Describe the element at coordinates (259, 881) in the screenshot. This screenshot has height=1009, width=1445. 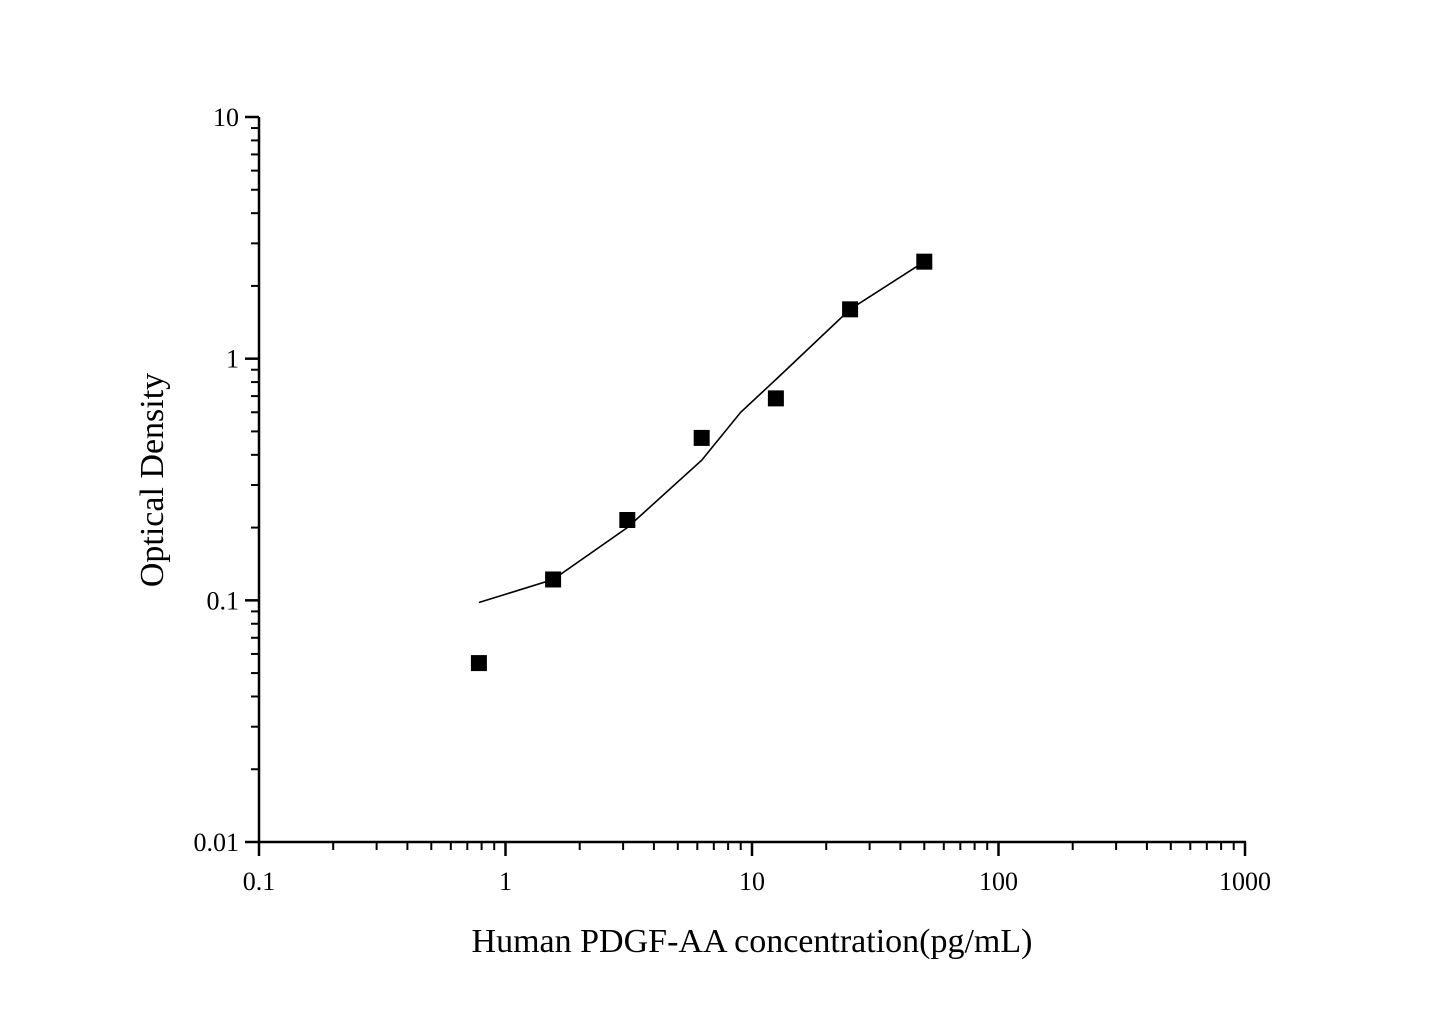
I see `x-tick-label: 0.1` at that location.